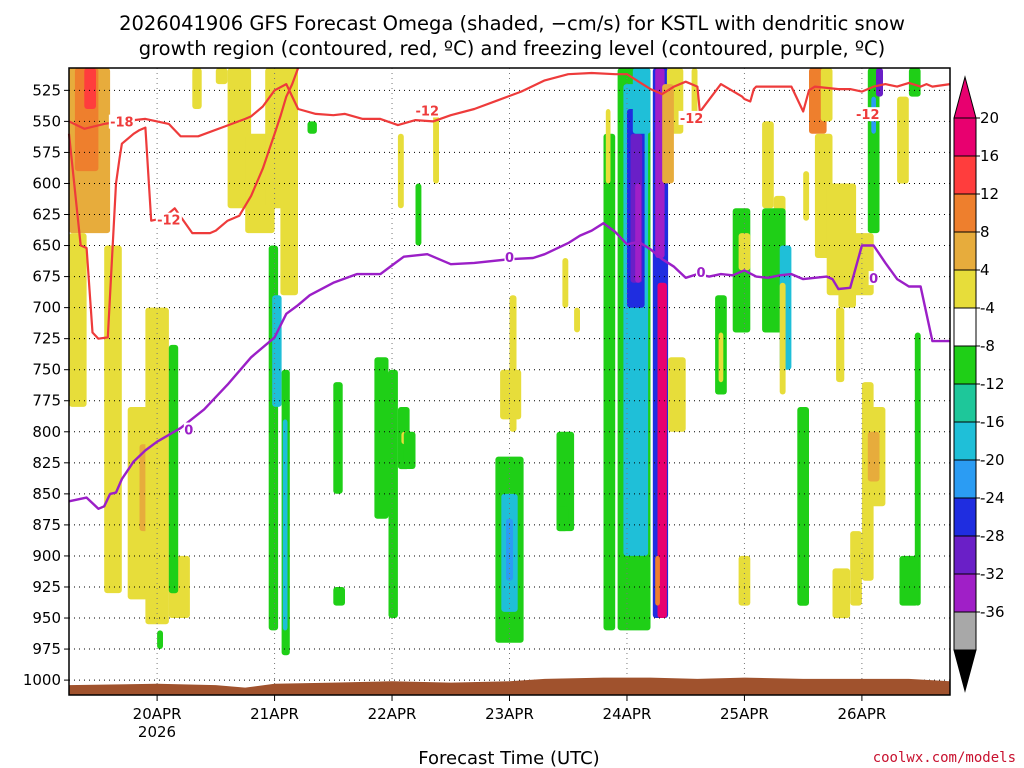  Describe the element at coordinates (46, 432) in the screenshot. I see `y-tick-label-800: 800` at that location.